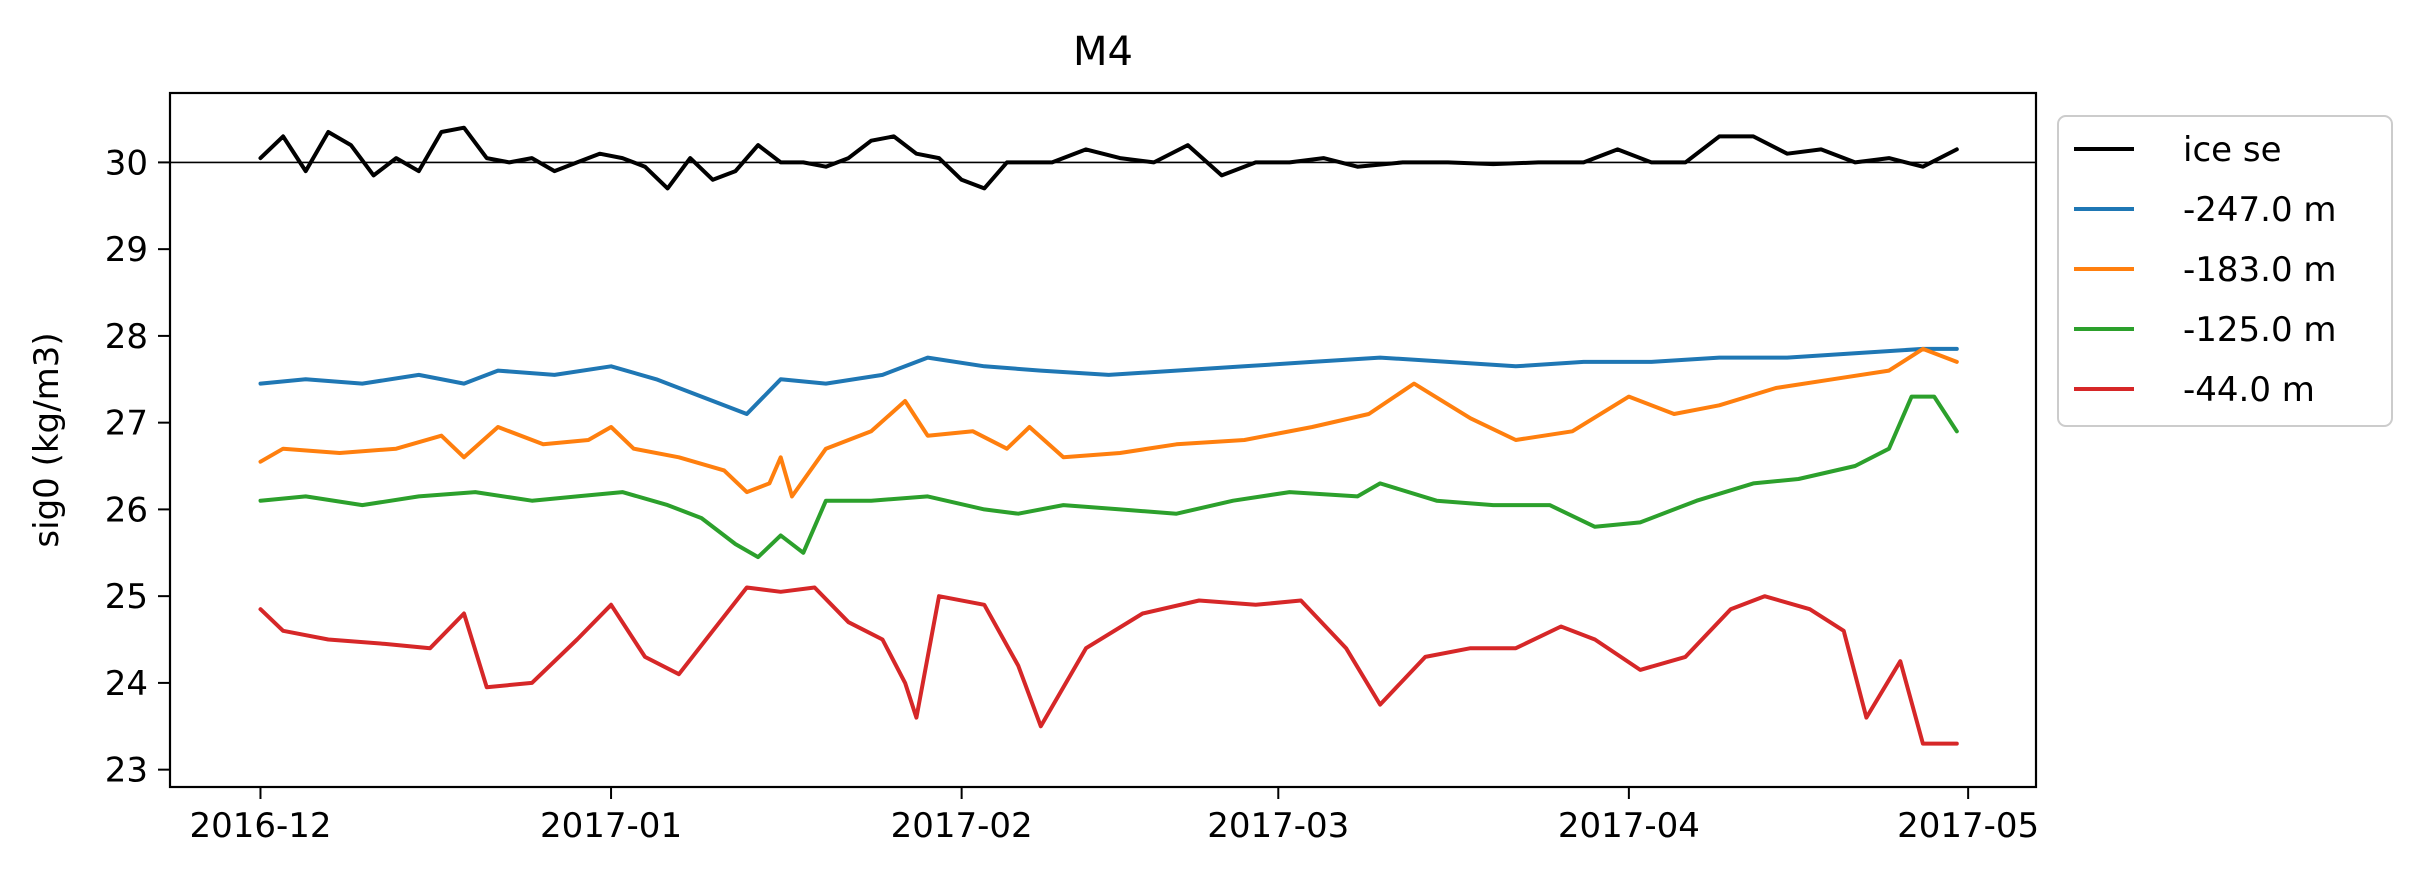 Image resolution: width=2417 pixels, height=885 pixels. Describe the element at coordinates (126, 424) in the screenshot. I see `y-tick-label: 27` at that location.